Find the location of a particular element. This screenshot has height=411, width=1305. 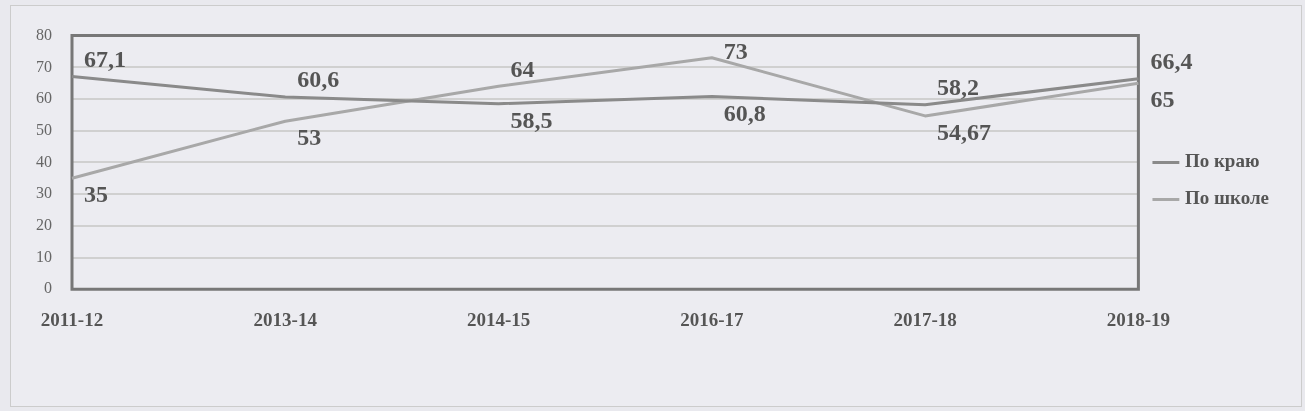

data-label: 65 is located at coordinates (1162, 99).